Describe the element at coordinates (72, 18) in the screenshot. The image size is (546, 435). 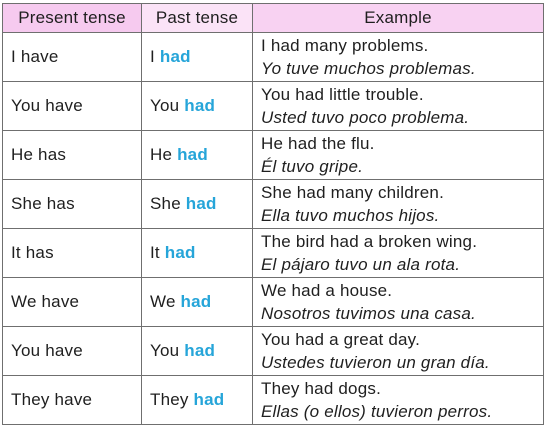
I see `header-present-tense: Present tense` at that location.